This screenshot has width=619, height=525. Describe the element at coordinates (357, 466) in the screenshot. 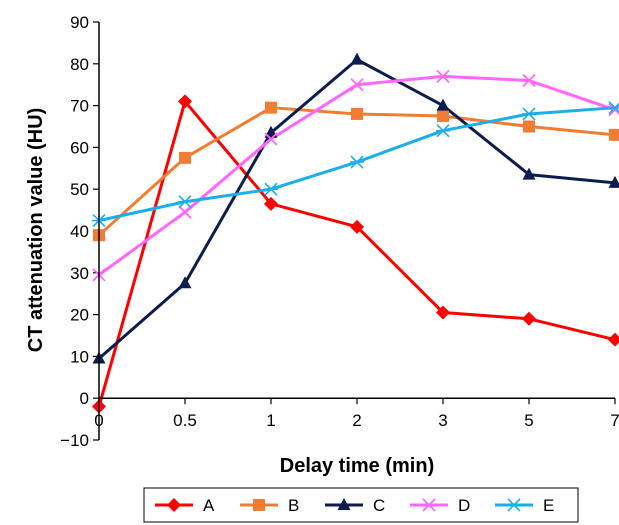

I see `x-axis-title: Delay time (min)` at that location.